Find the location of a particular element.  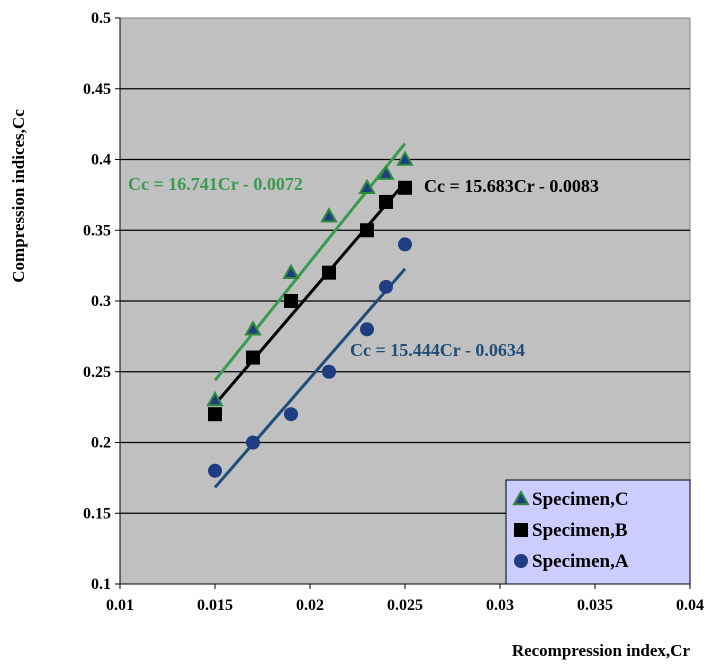

x-tick-label: 0.04 is located at coordinates (690, 605).